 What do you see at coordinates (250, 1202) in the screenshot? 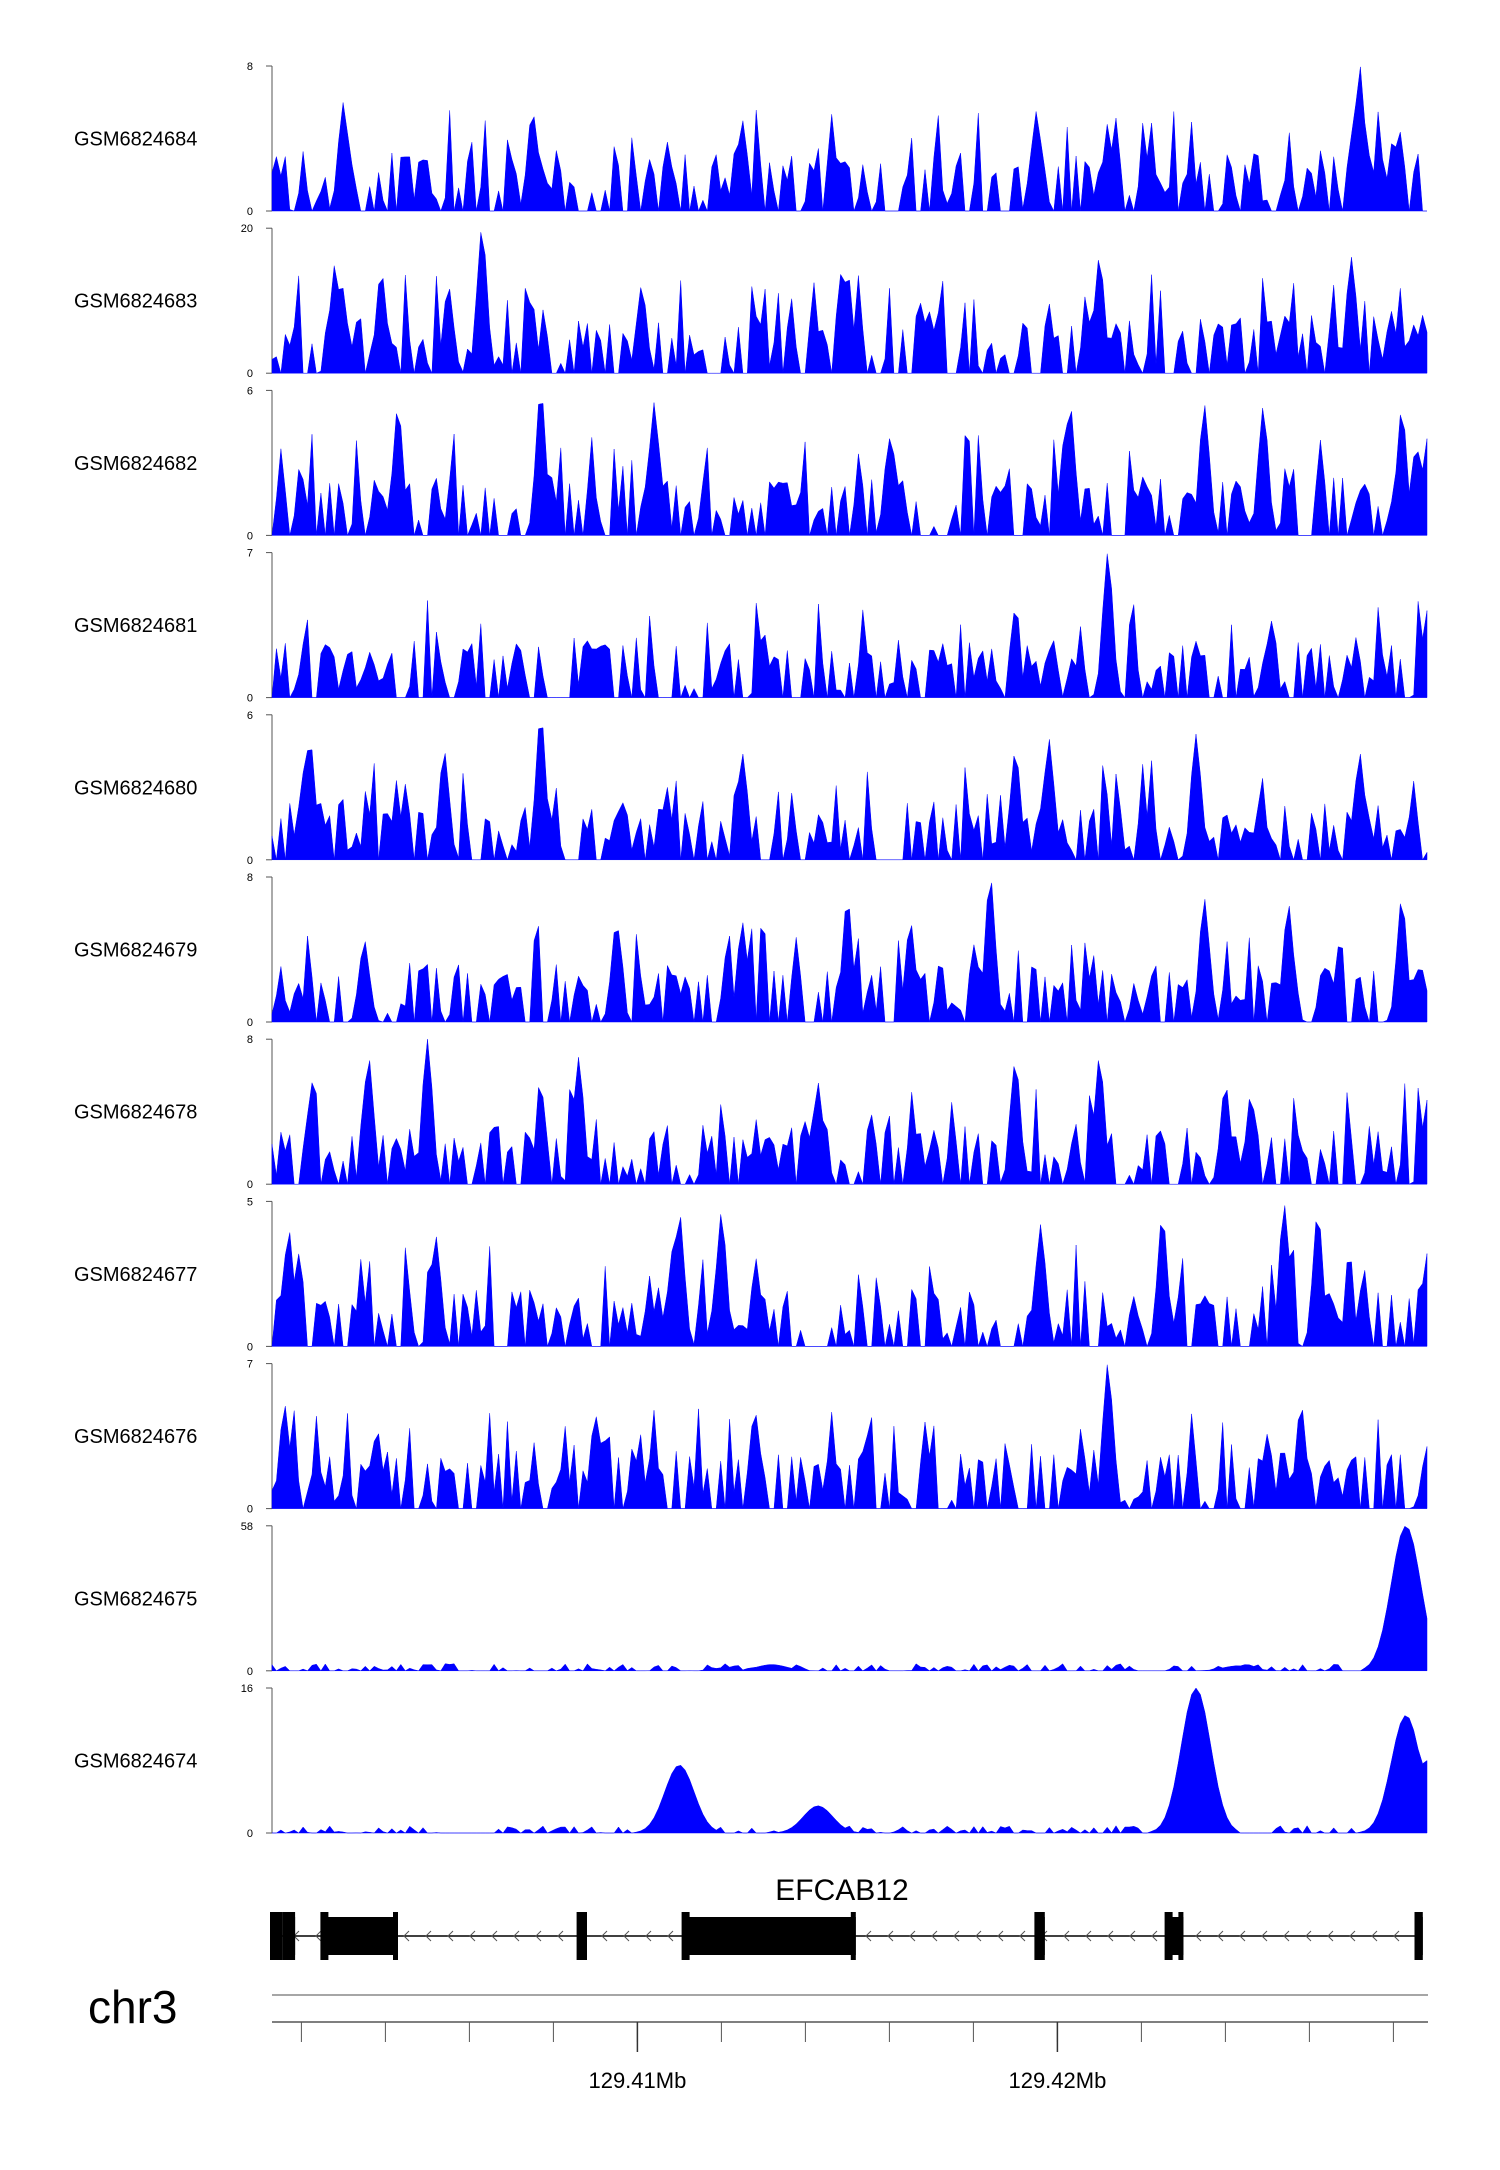
I see `y-axis-max-label: 5` at bounding box center [250, 1202].